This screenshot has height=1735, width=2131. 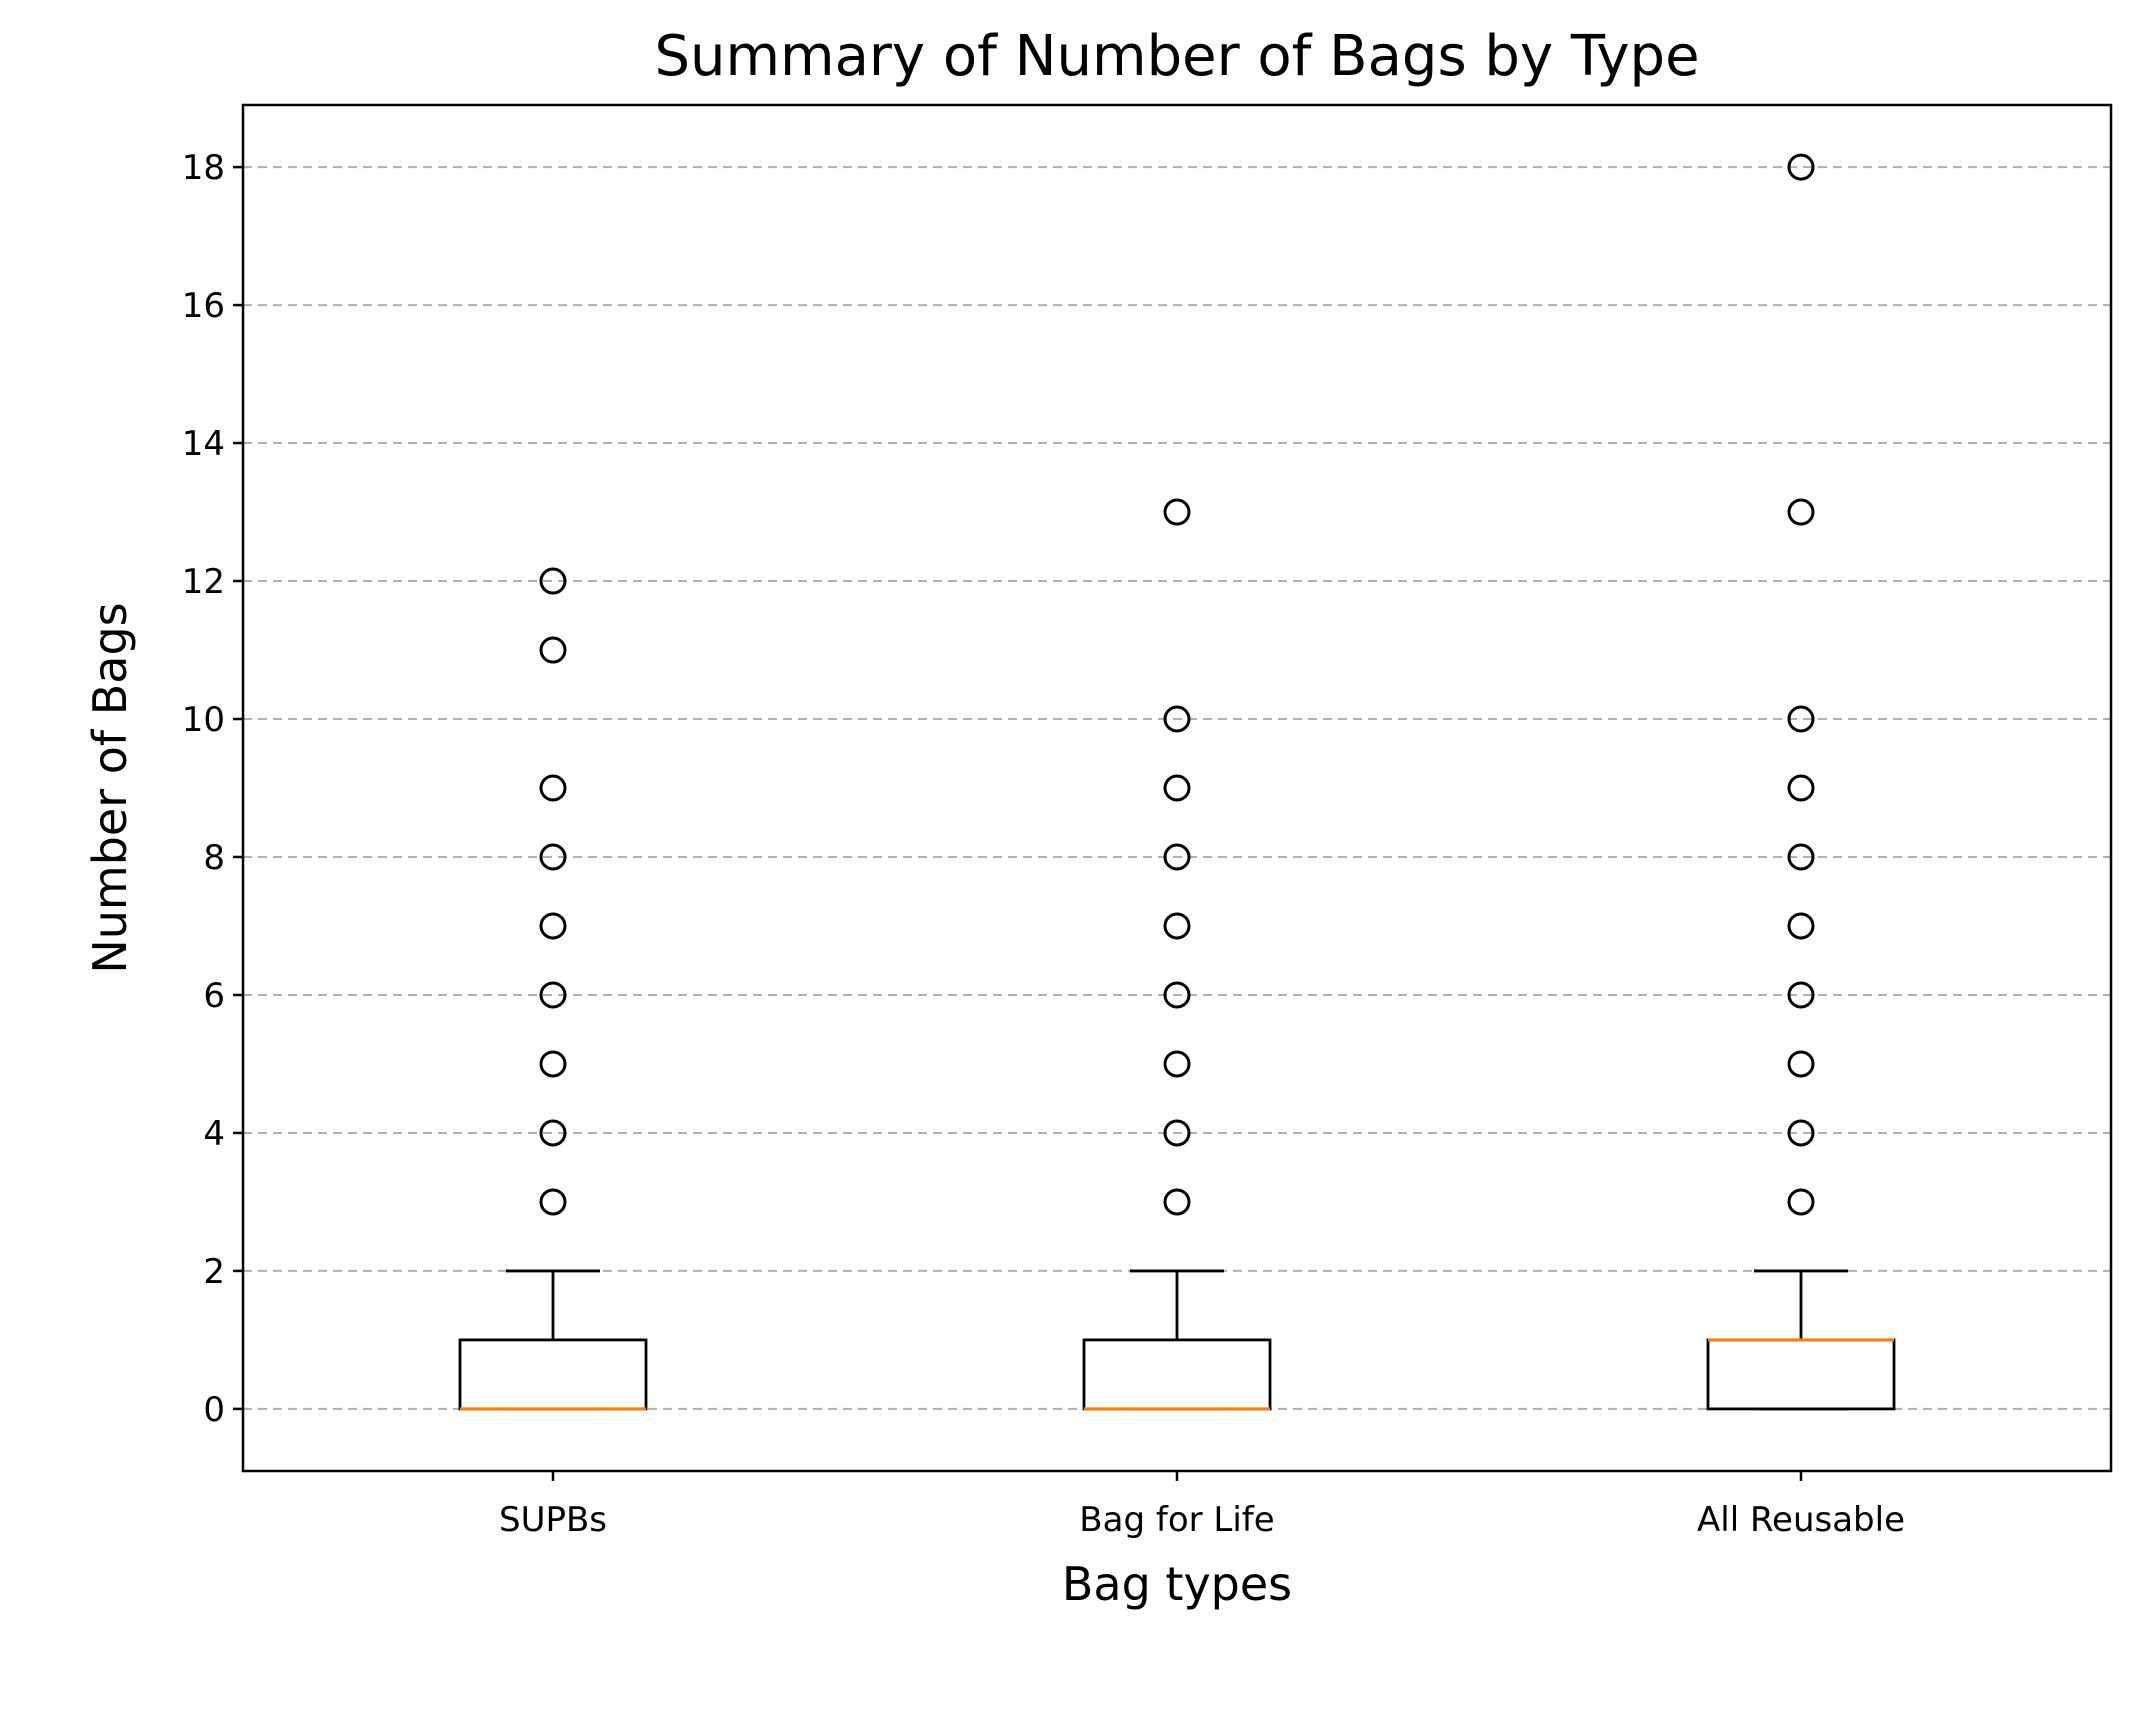 I want to click on box-all-reusable, so click(x=1801, y=782).